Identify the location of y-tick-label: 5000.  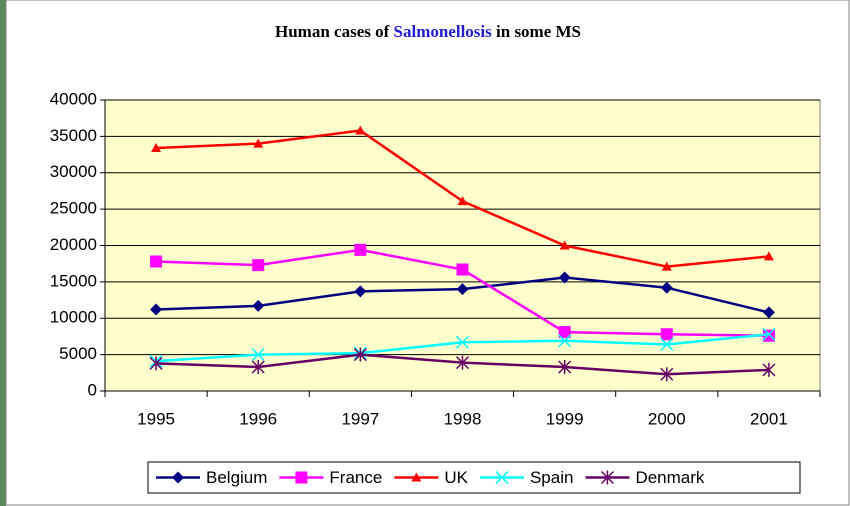
(78, 353).